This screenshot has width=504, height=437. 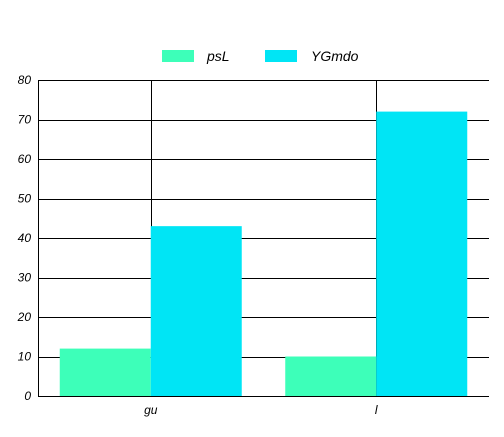 What do you see at coordinates (376, 410) in the screenshot?
I see `x-tick-label: l` at bounding box center [376, 410].